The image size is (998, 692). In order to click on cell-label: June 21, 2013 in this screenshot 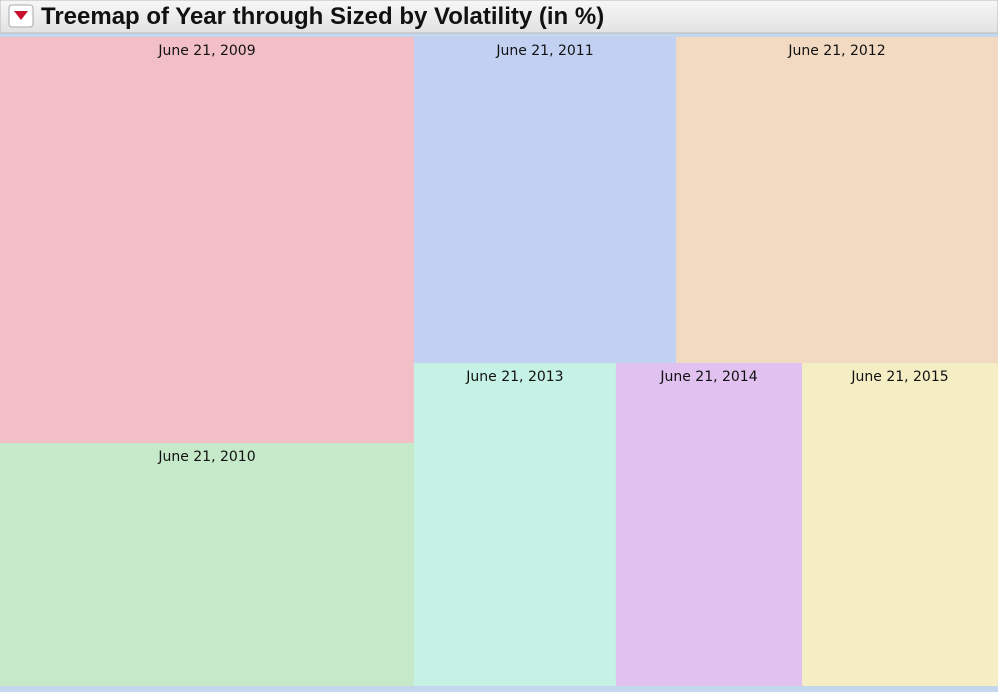, I will do `click(514, 377)`.